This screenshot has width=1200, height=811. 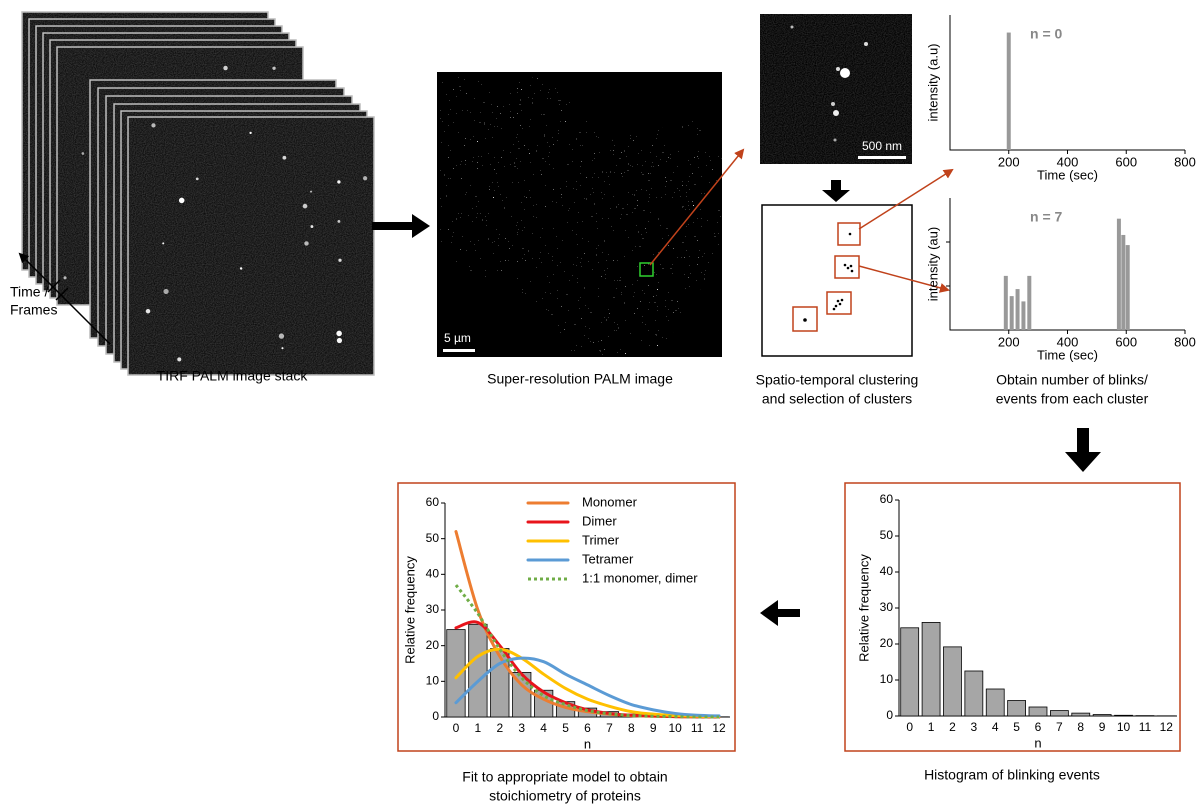 What do you see at coordinates (251, 246) in the screenshot?
I see `stack-noise` at bounding box center [251, 246].